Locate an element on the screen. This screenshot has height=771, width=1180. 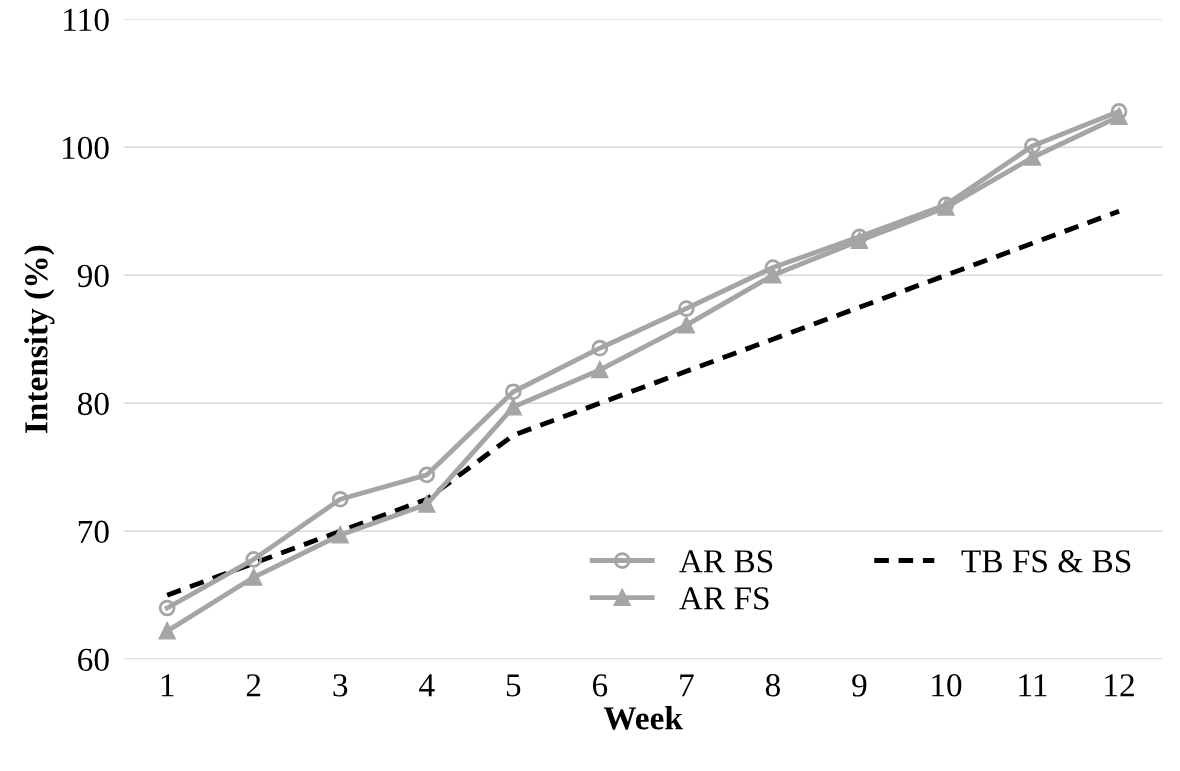
y-tick-label: 60 is located at coordinates (93, 660).